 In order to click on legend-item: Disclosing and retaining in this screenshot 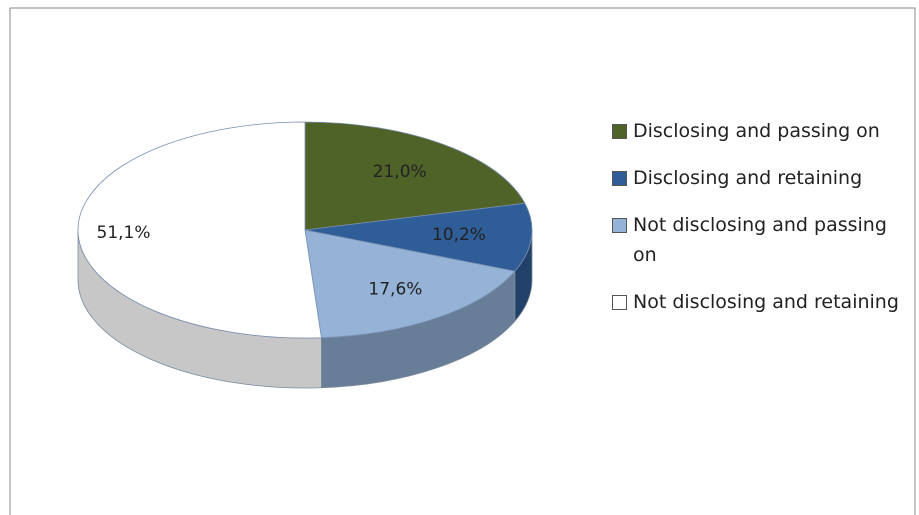, I will do `click(762, 178)`.